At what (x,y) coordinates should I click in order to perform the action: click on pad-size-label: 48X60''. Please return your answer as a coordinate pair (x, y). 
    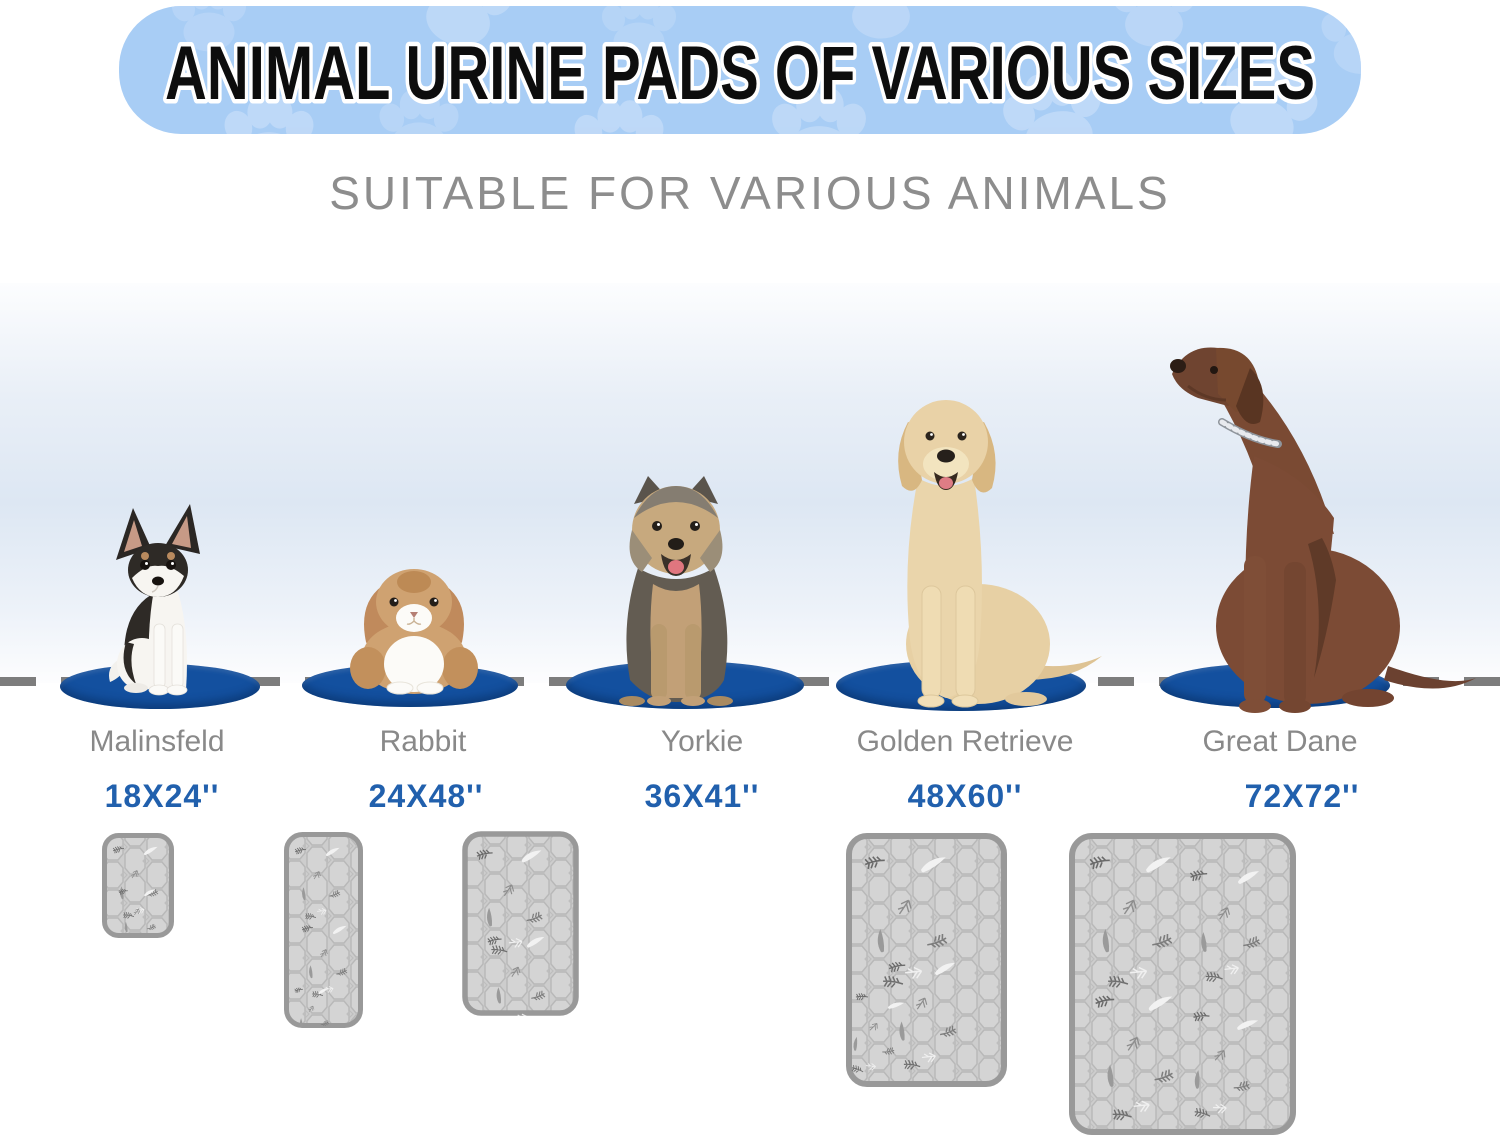
    Looking at the image, I should click on (965, 796).